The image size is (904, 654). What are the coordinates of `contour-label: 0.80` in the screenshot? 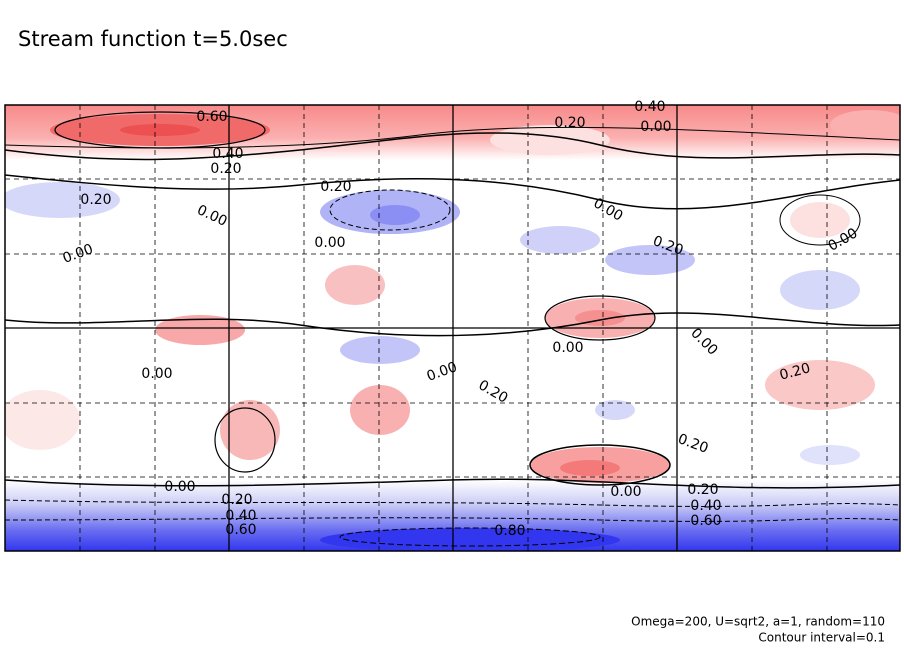 It's located at (509, 531).